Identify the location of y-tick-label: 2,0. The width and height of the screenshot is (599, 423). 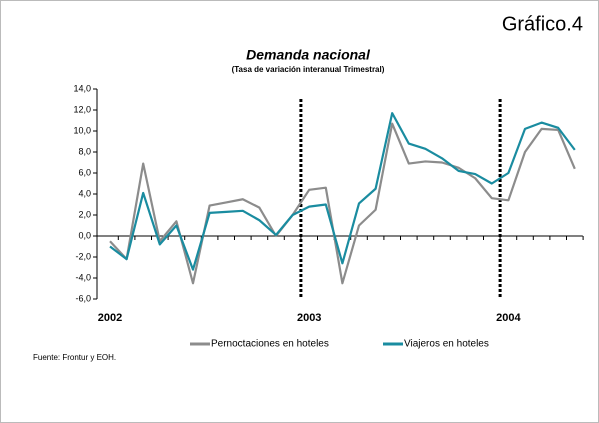
(84, 214).